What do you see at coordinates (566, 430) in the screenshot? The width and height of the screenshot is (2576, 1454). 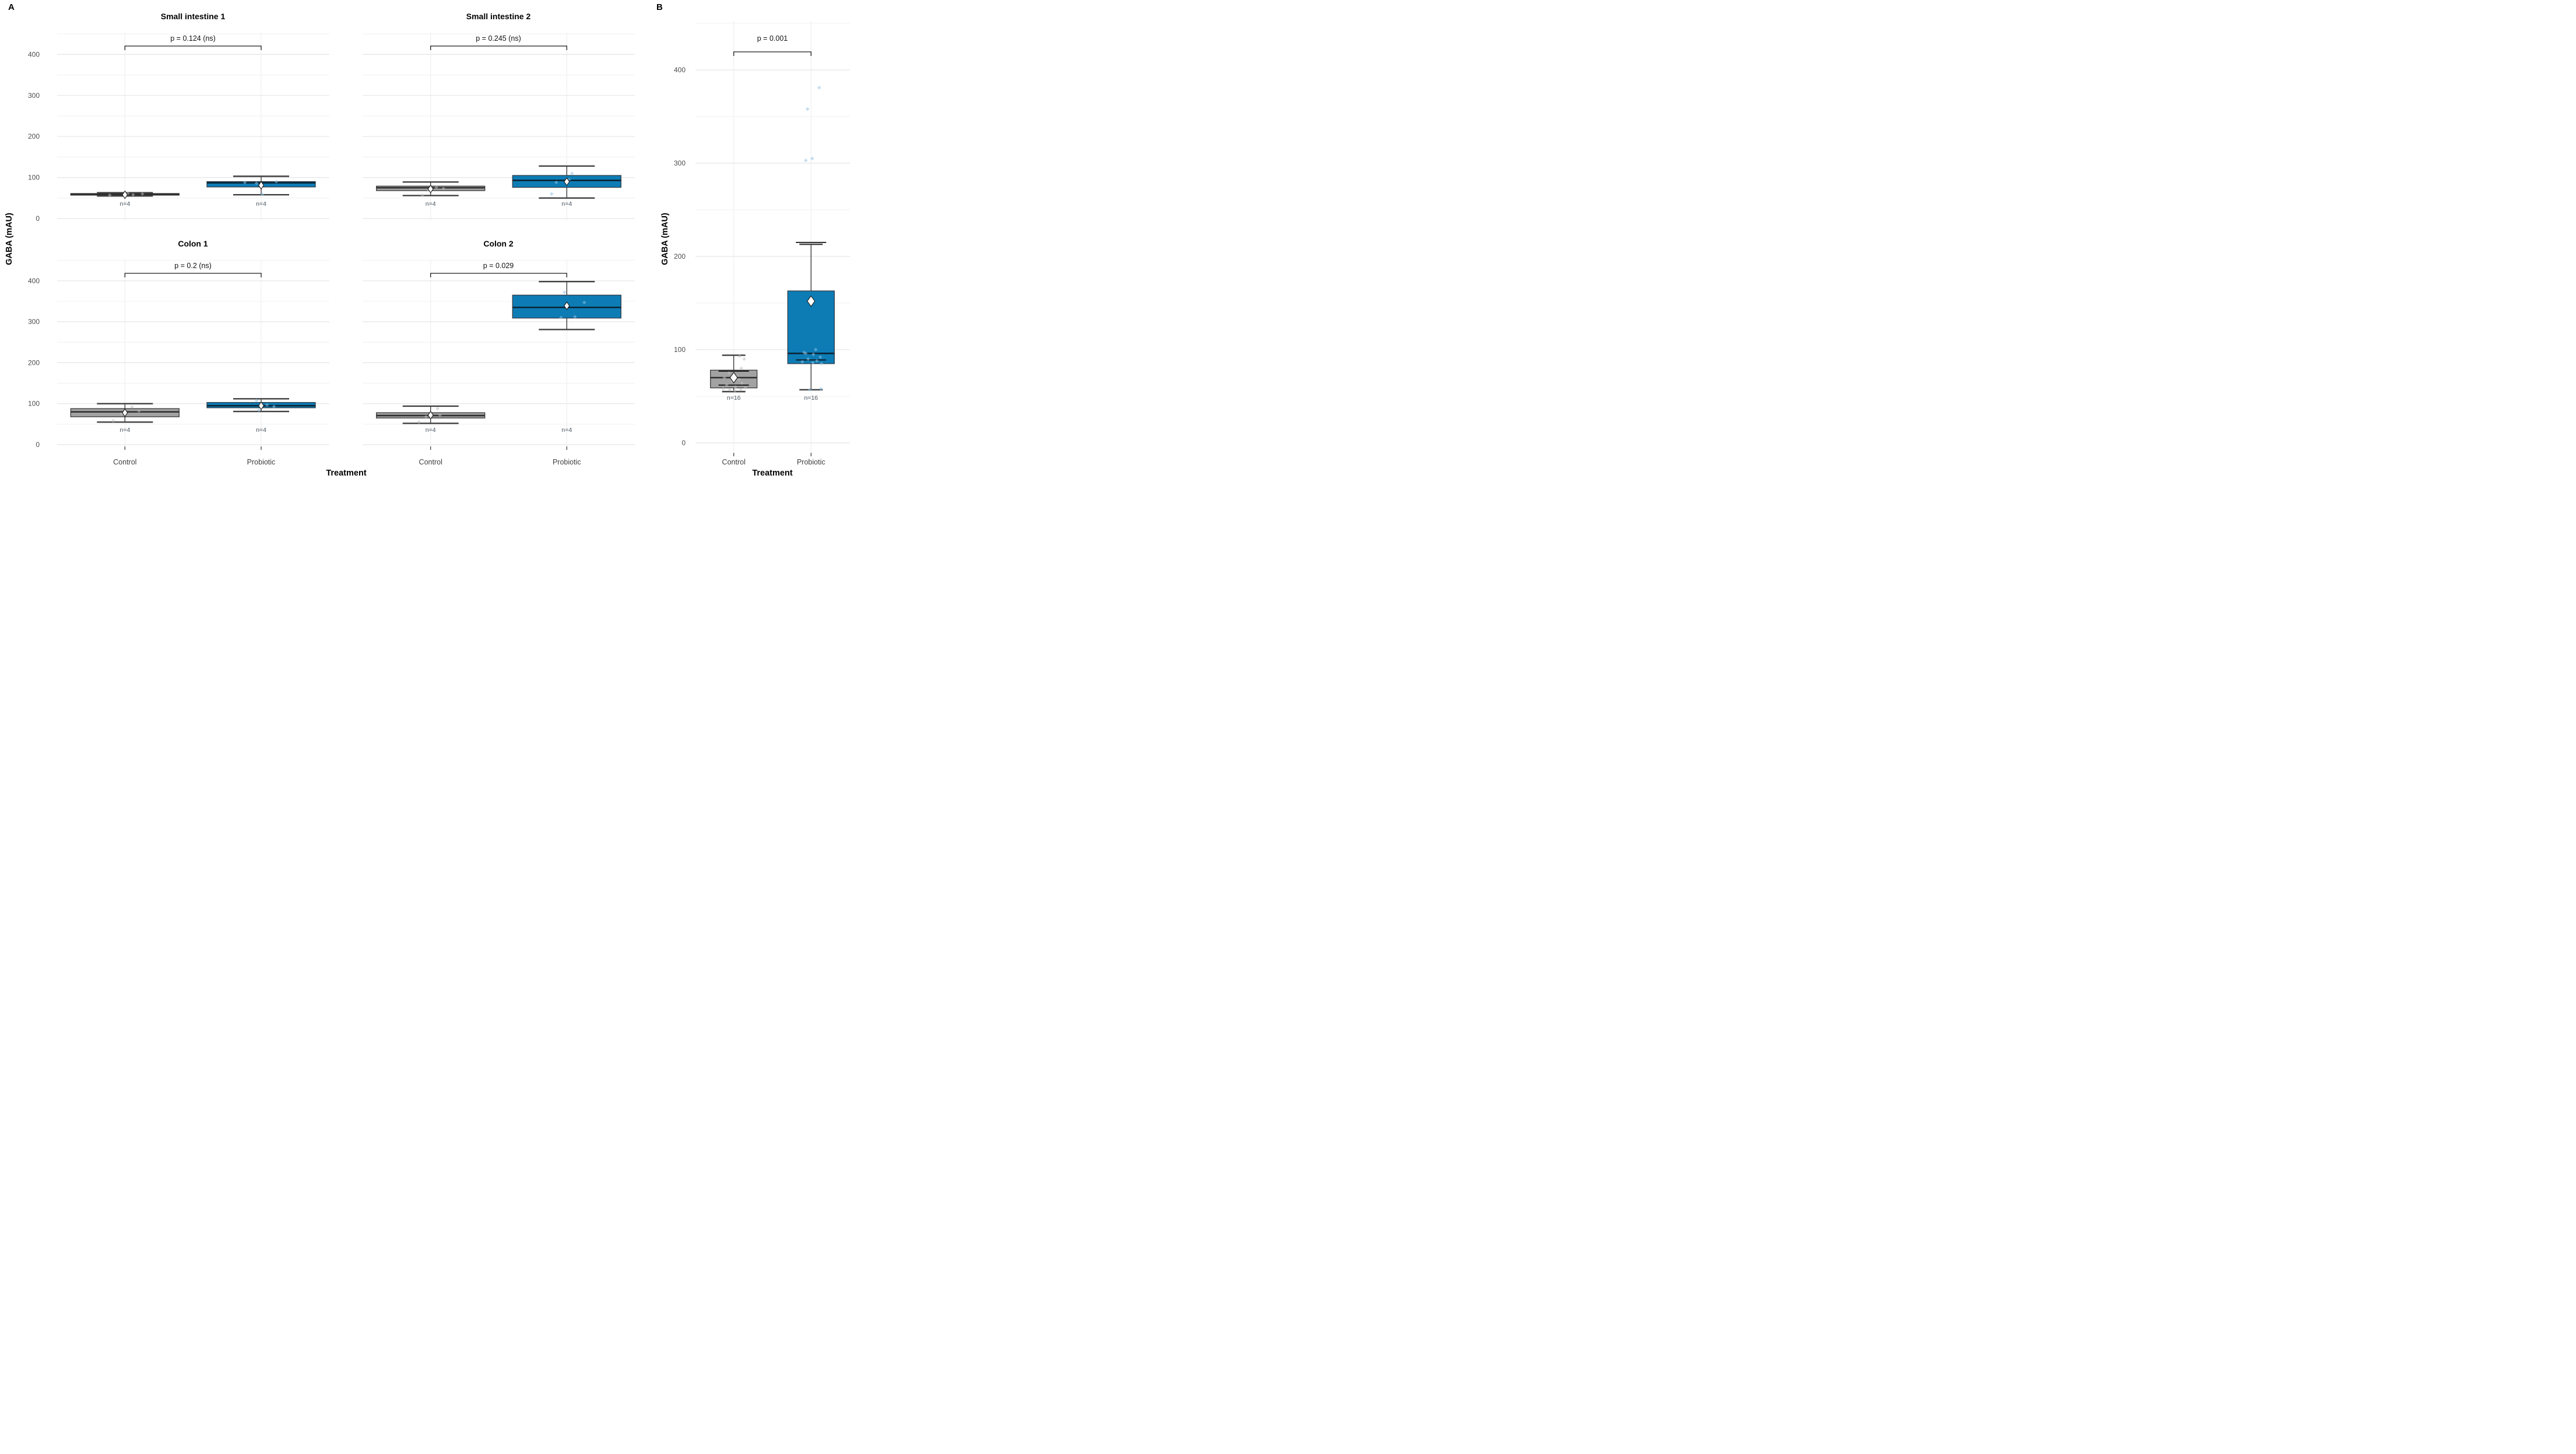 I see `n-label-colon2-probiotic: n=4` at bounding box center [566, 430].